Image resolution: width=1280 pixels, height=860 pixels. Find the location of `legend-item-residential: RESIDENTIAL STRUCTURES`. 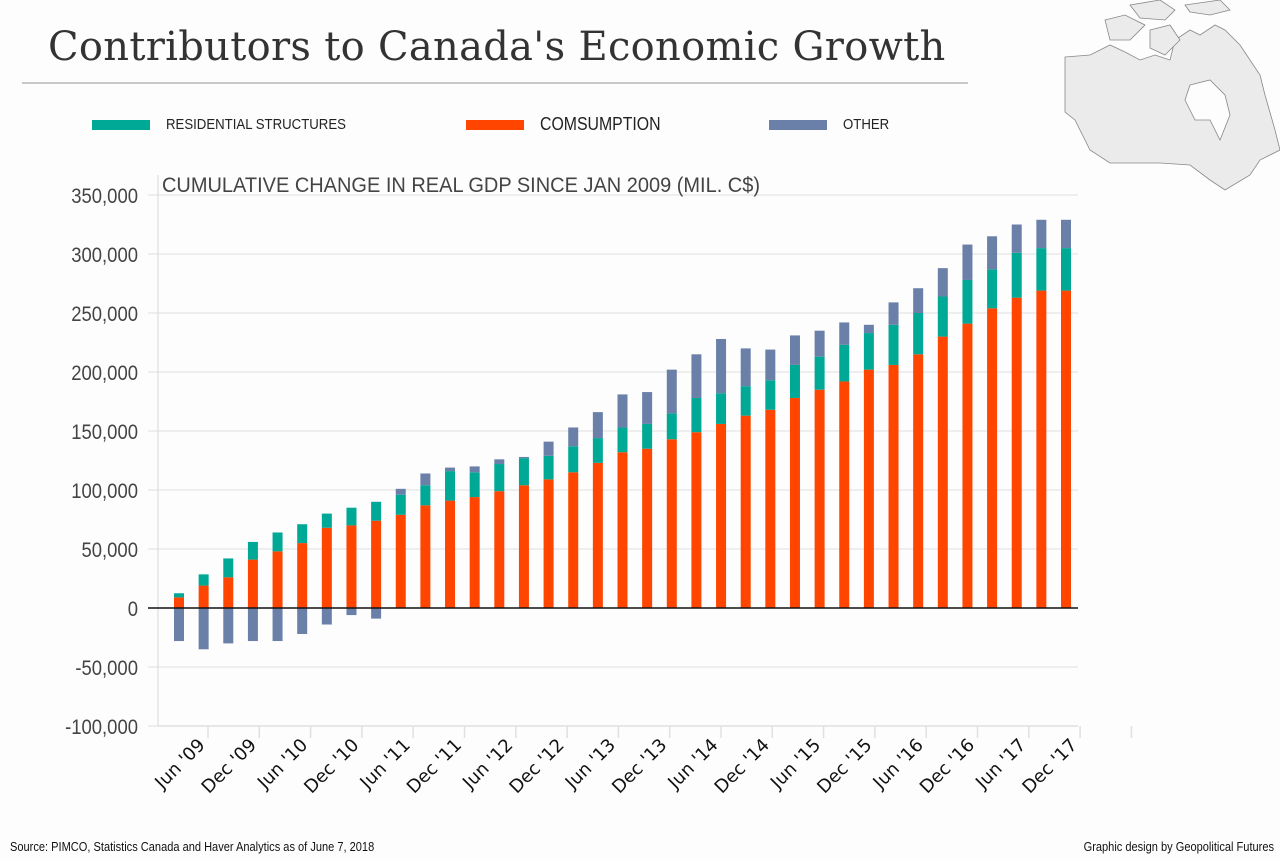

legend-item-residential: RESIDENTIAL STRUCTURES is located at coordinates (231, 124).